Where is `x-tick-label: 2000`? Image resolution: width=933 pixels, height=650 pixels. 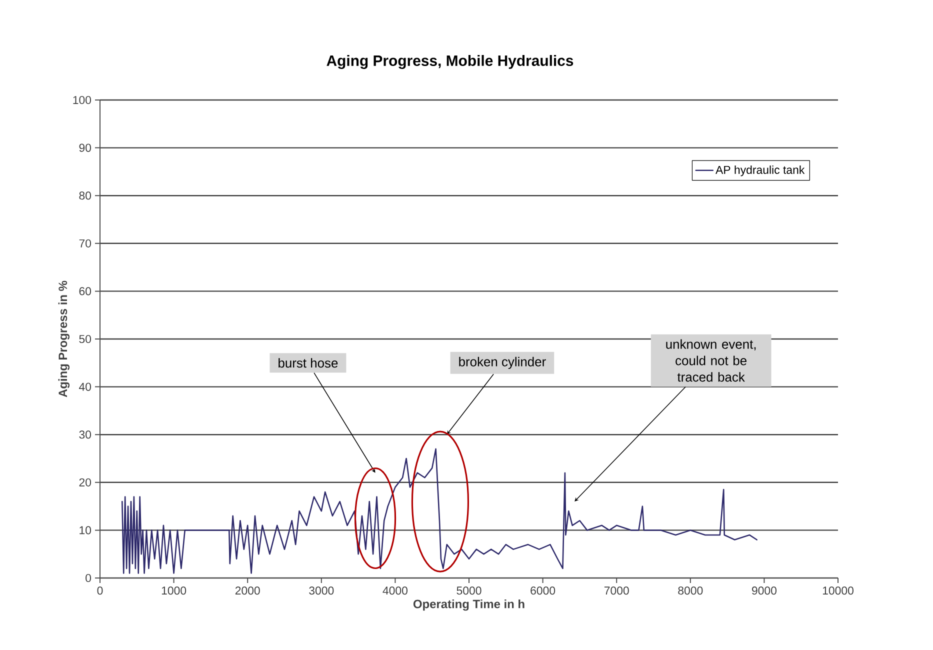 x-tick-label: 2000 is located at coordinates (247, 590).